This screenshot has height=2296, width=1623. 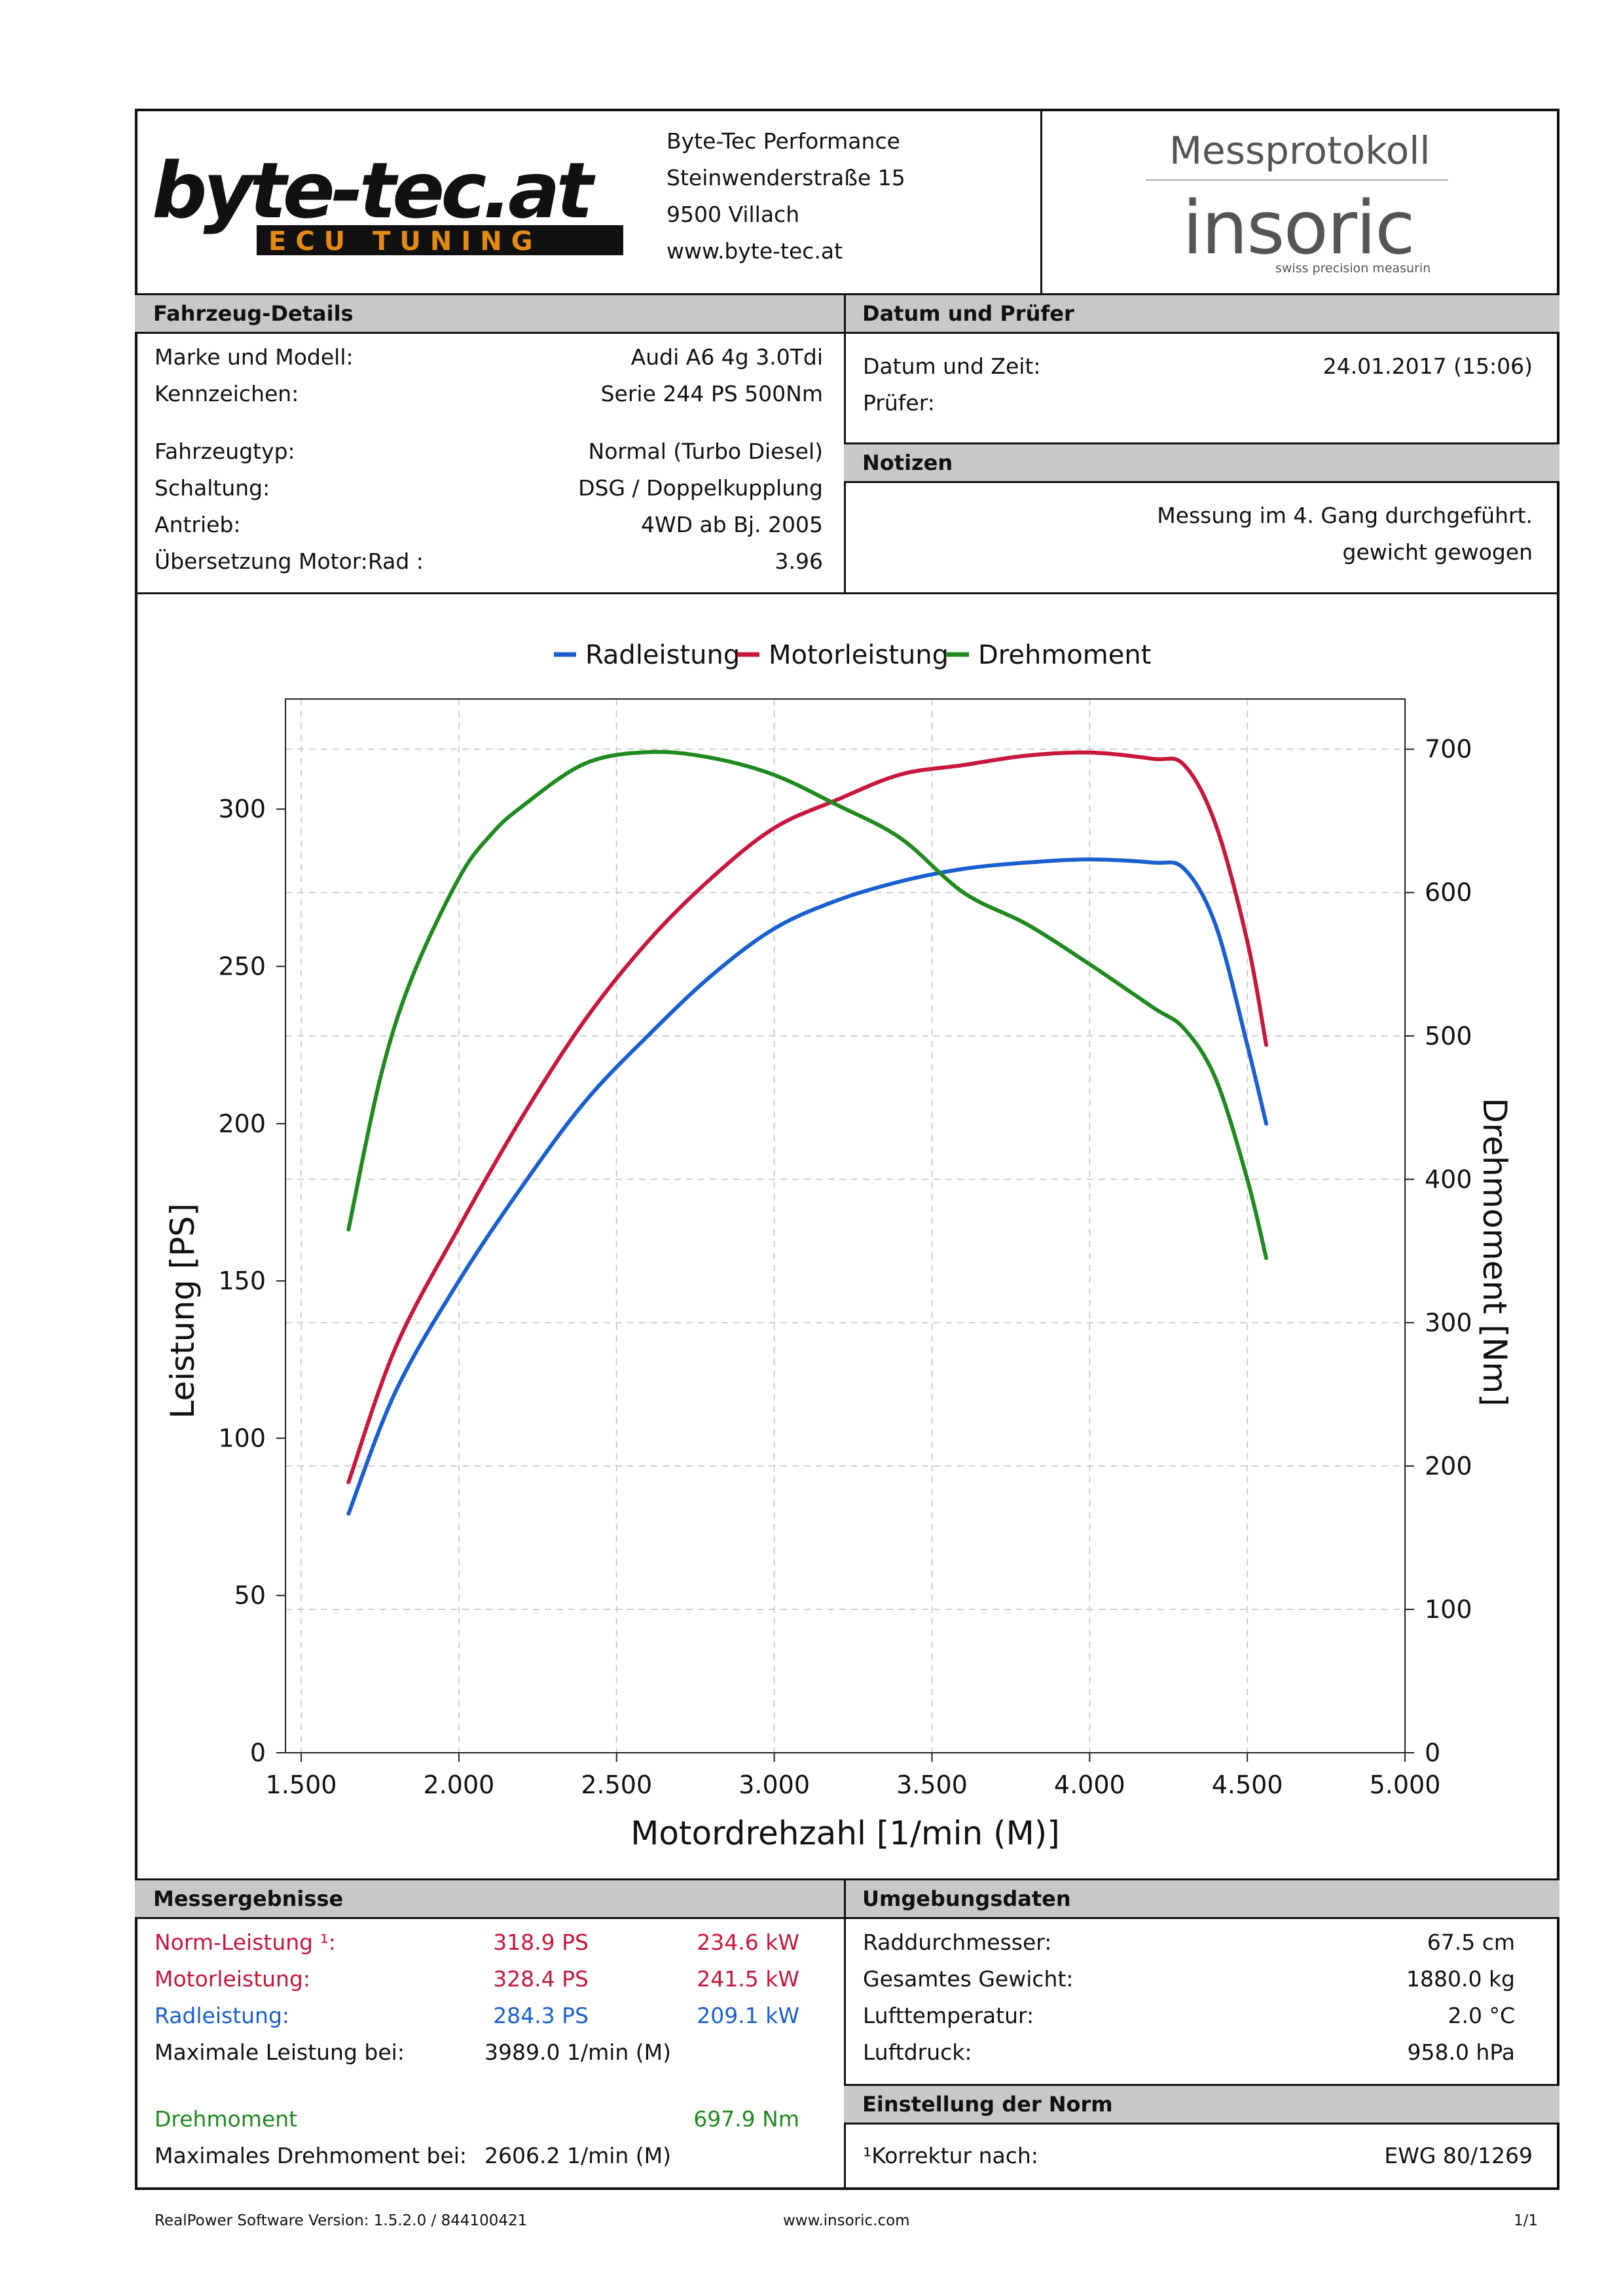 What do you see at coordinates (1432, 1752) in the screenshot?
I see `y2-tick-label: 0` at bounding box center [1432, 1752].